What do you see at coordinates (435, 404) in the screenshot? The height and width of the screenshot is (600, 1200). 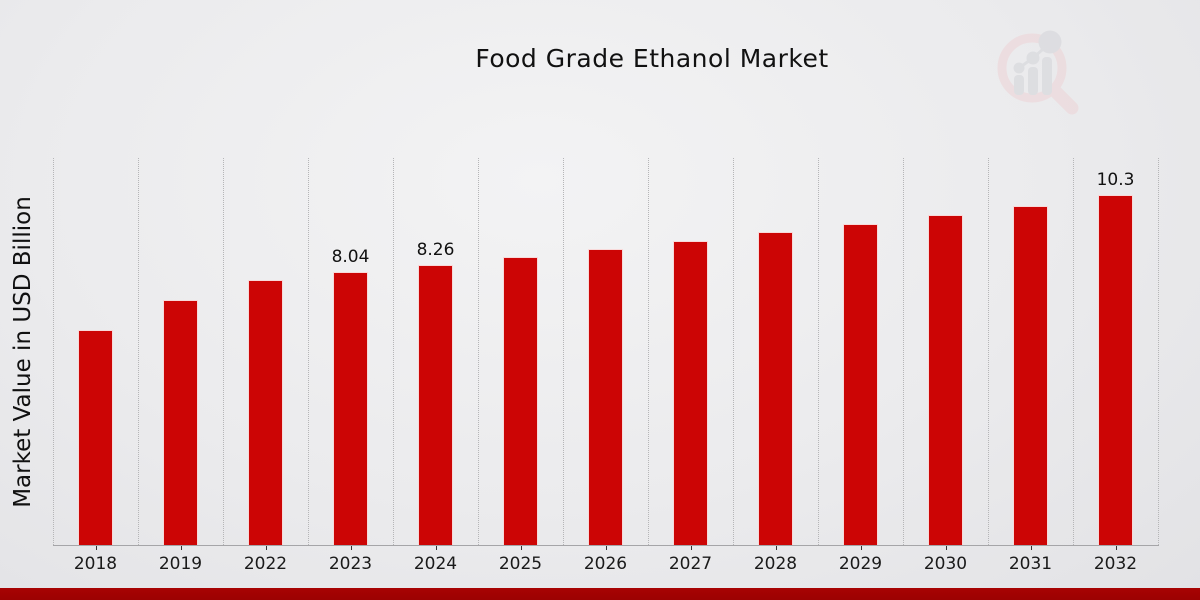 I see `bar-2024` at bounding box center [435, 404].